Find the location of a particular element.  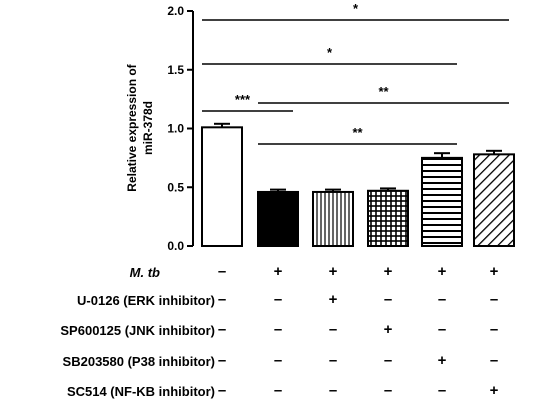

y-tick-label: 2.0 is located at coordinates (175, 11).